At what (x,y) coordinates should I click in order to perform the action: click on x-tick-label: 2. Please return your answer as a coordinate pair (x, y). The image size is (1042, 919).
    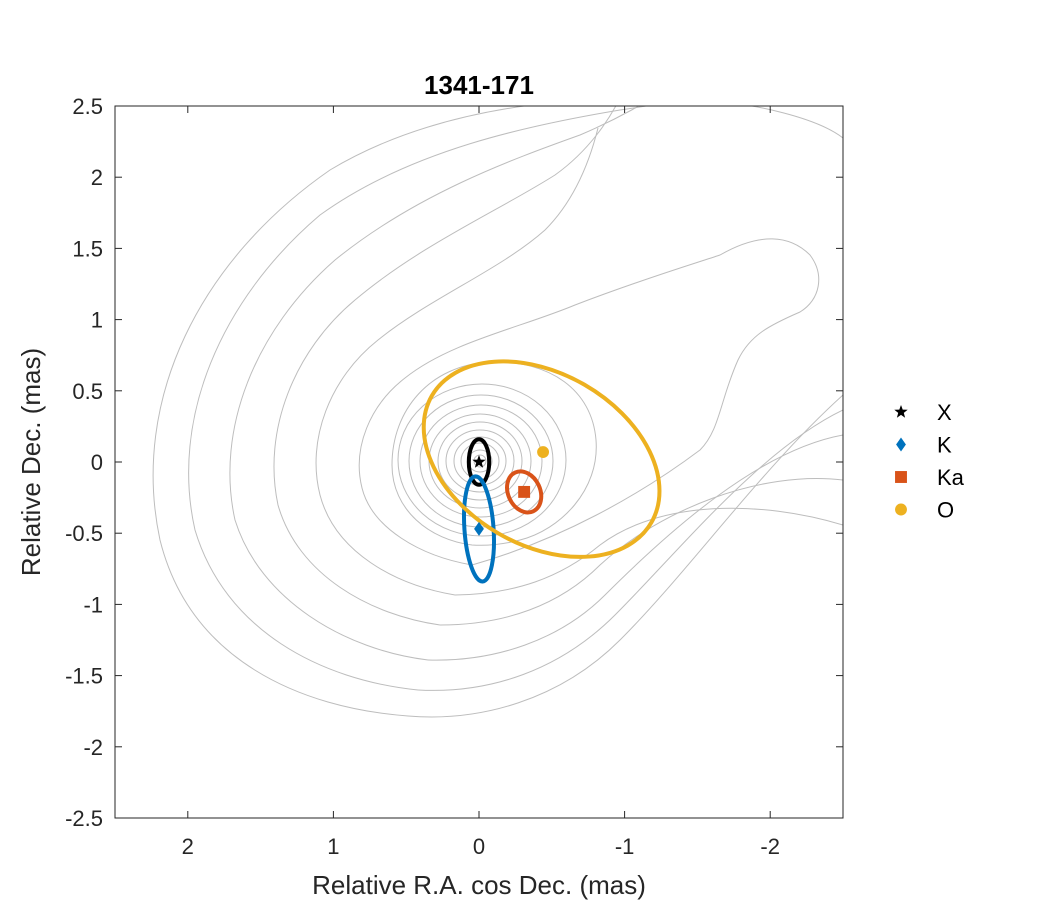
    Looking at the image, I should click on (188, 846).